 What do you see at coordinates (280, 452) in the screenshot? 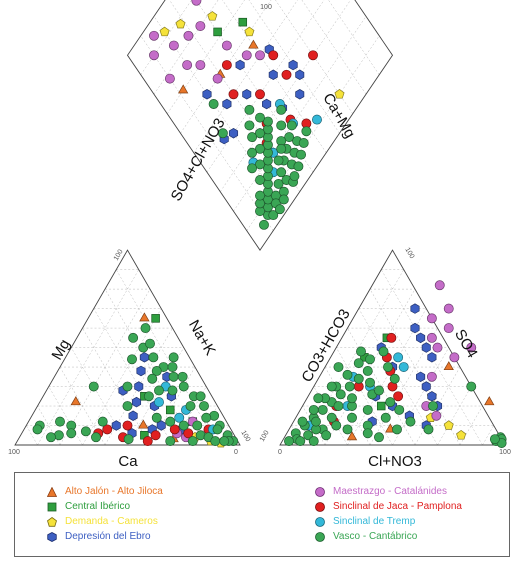
I see `tick-anion-left: 0` at bounding box center [280, 452].